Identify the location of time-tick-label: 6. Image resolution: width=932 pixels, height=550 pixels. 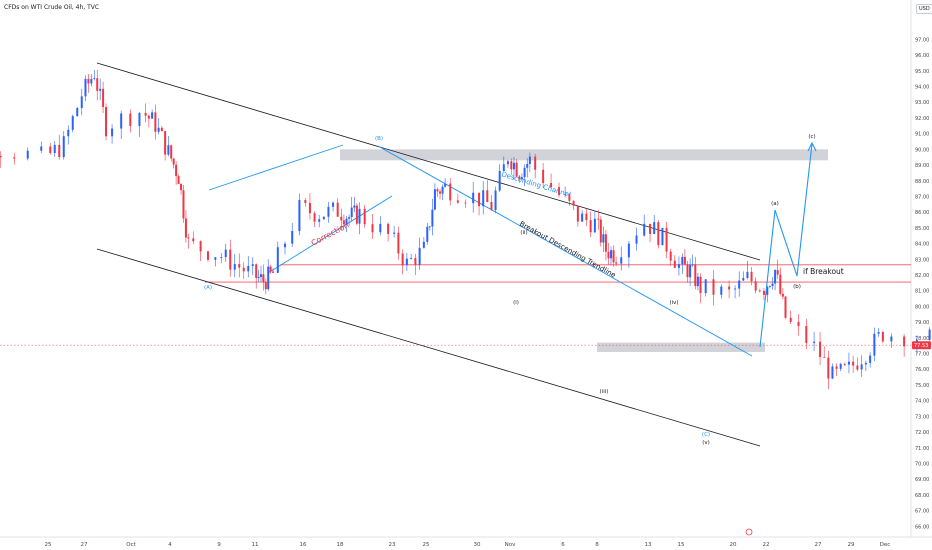
(563, 545).